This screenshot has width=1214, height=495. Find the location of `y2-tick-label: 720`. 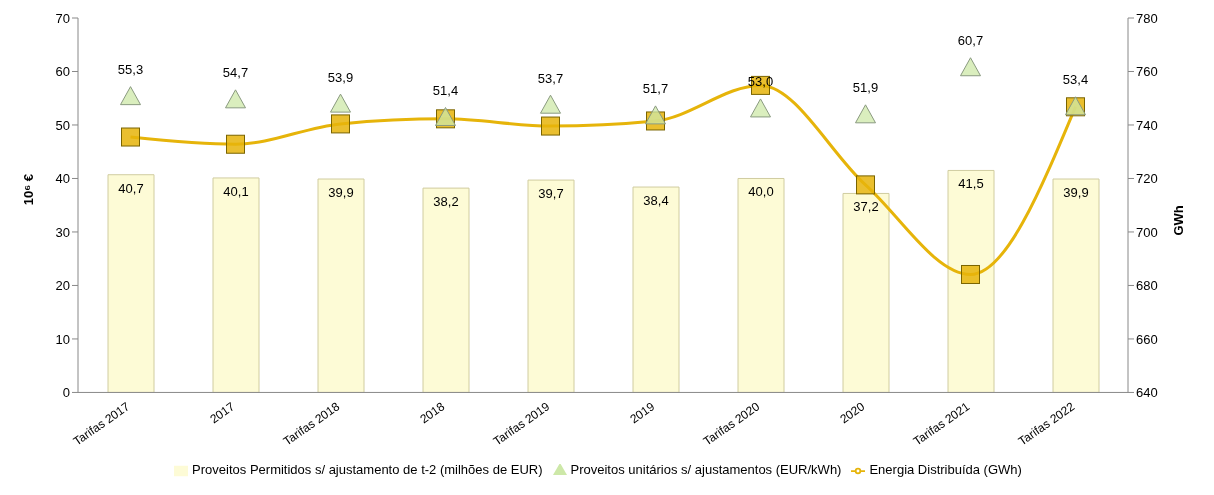

y2-tick-label: 720 is located at coordinates (1147, 179).